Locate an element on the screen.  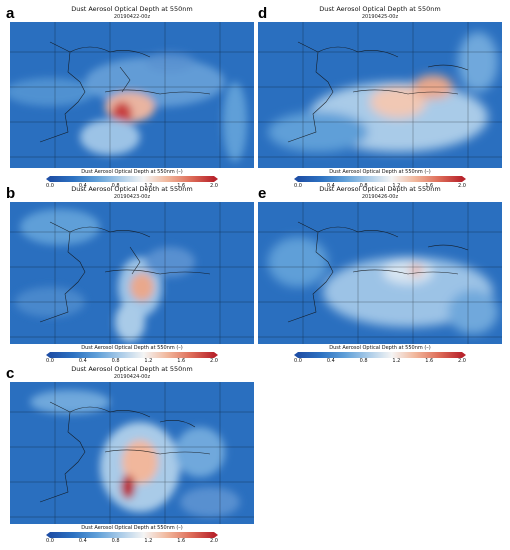
panel-label: c is located at coordinates (10, 373).